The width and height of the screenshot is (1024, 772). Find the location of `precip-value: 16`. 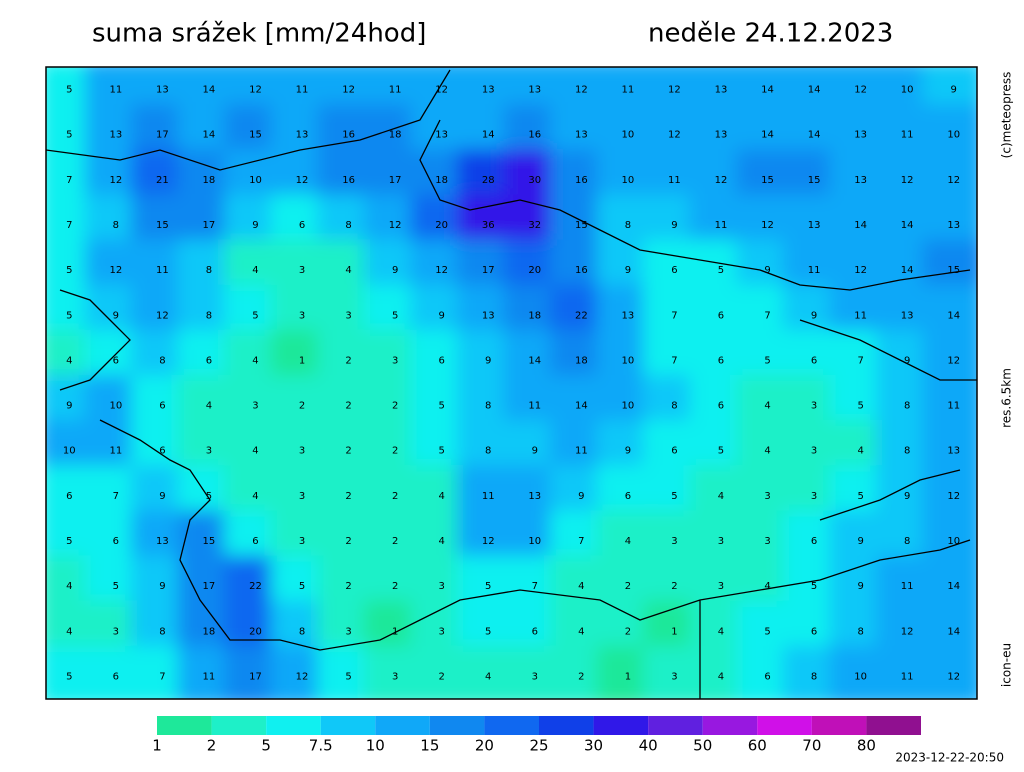

precip-value: 16 is located at coordinates (581, 270).